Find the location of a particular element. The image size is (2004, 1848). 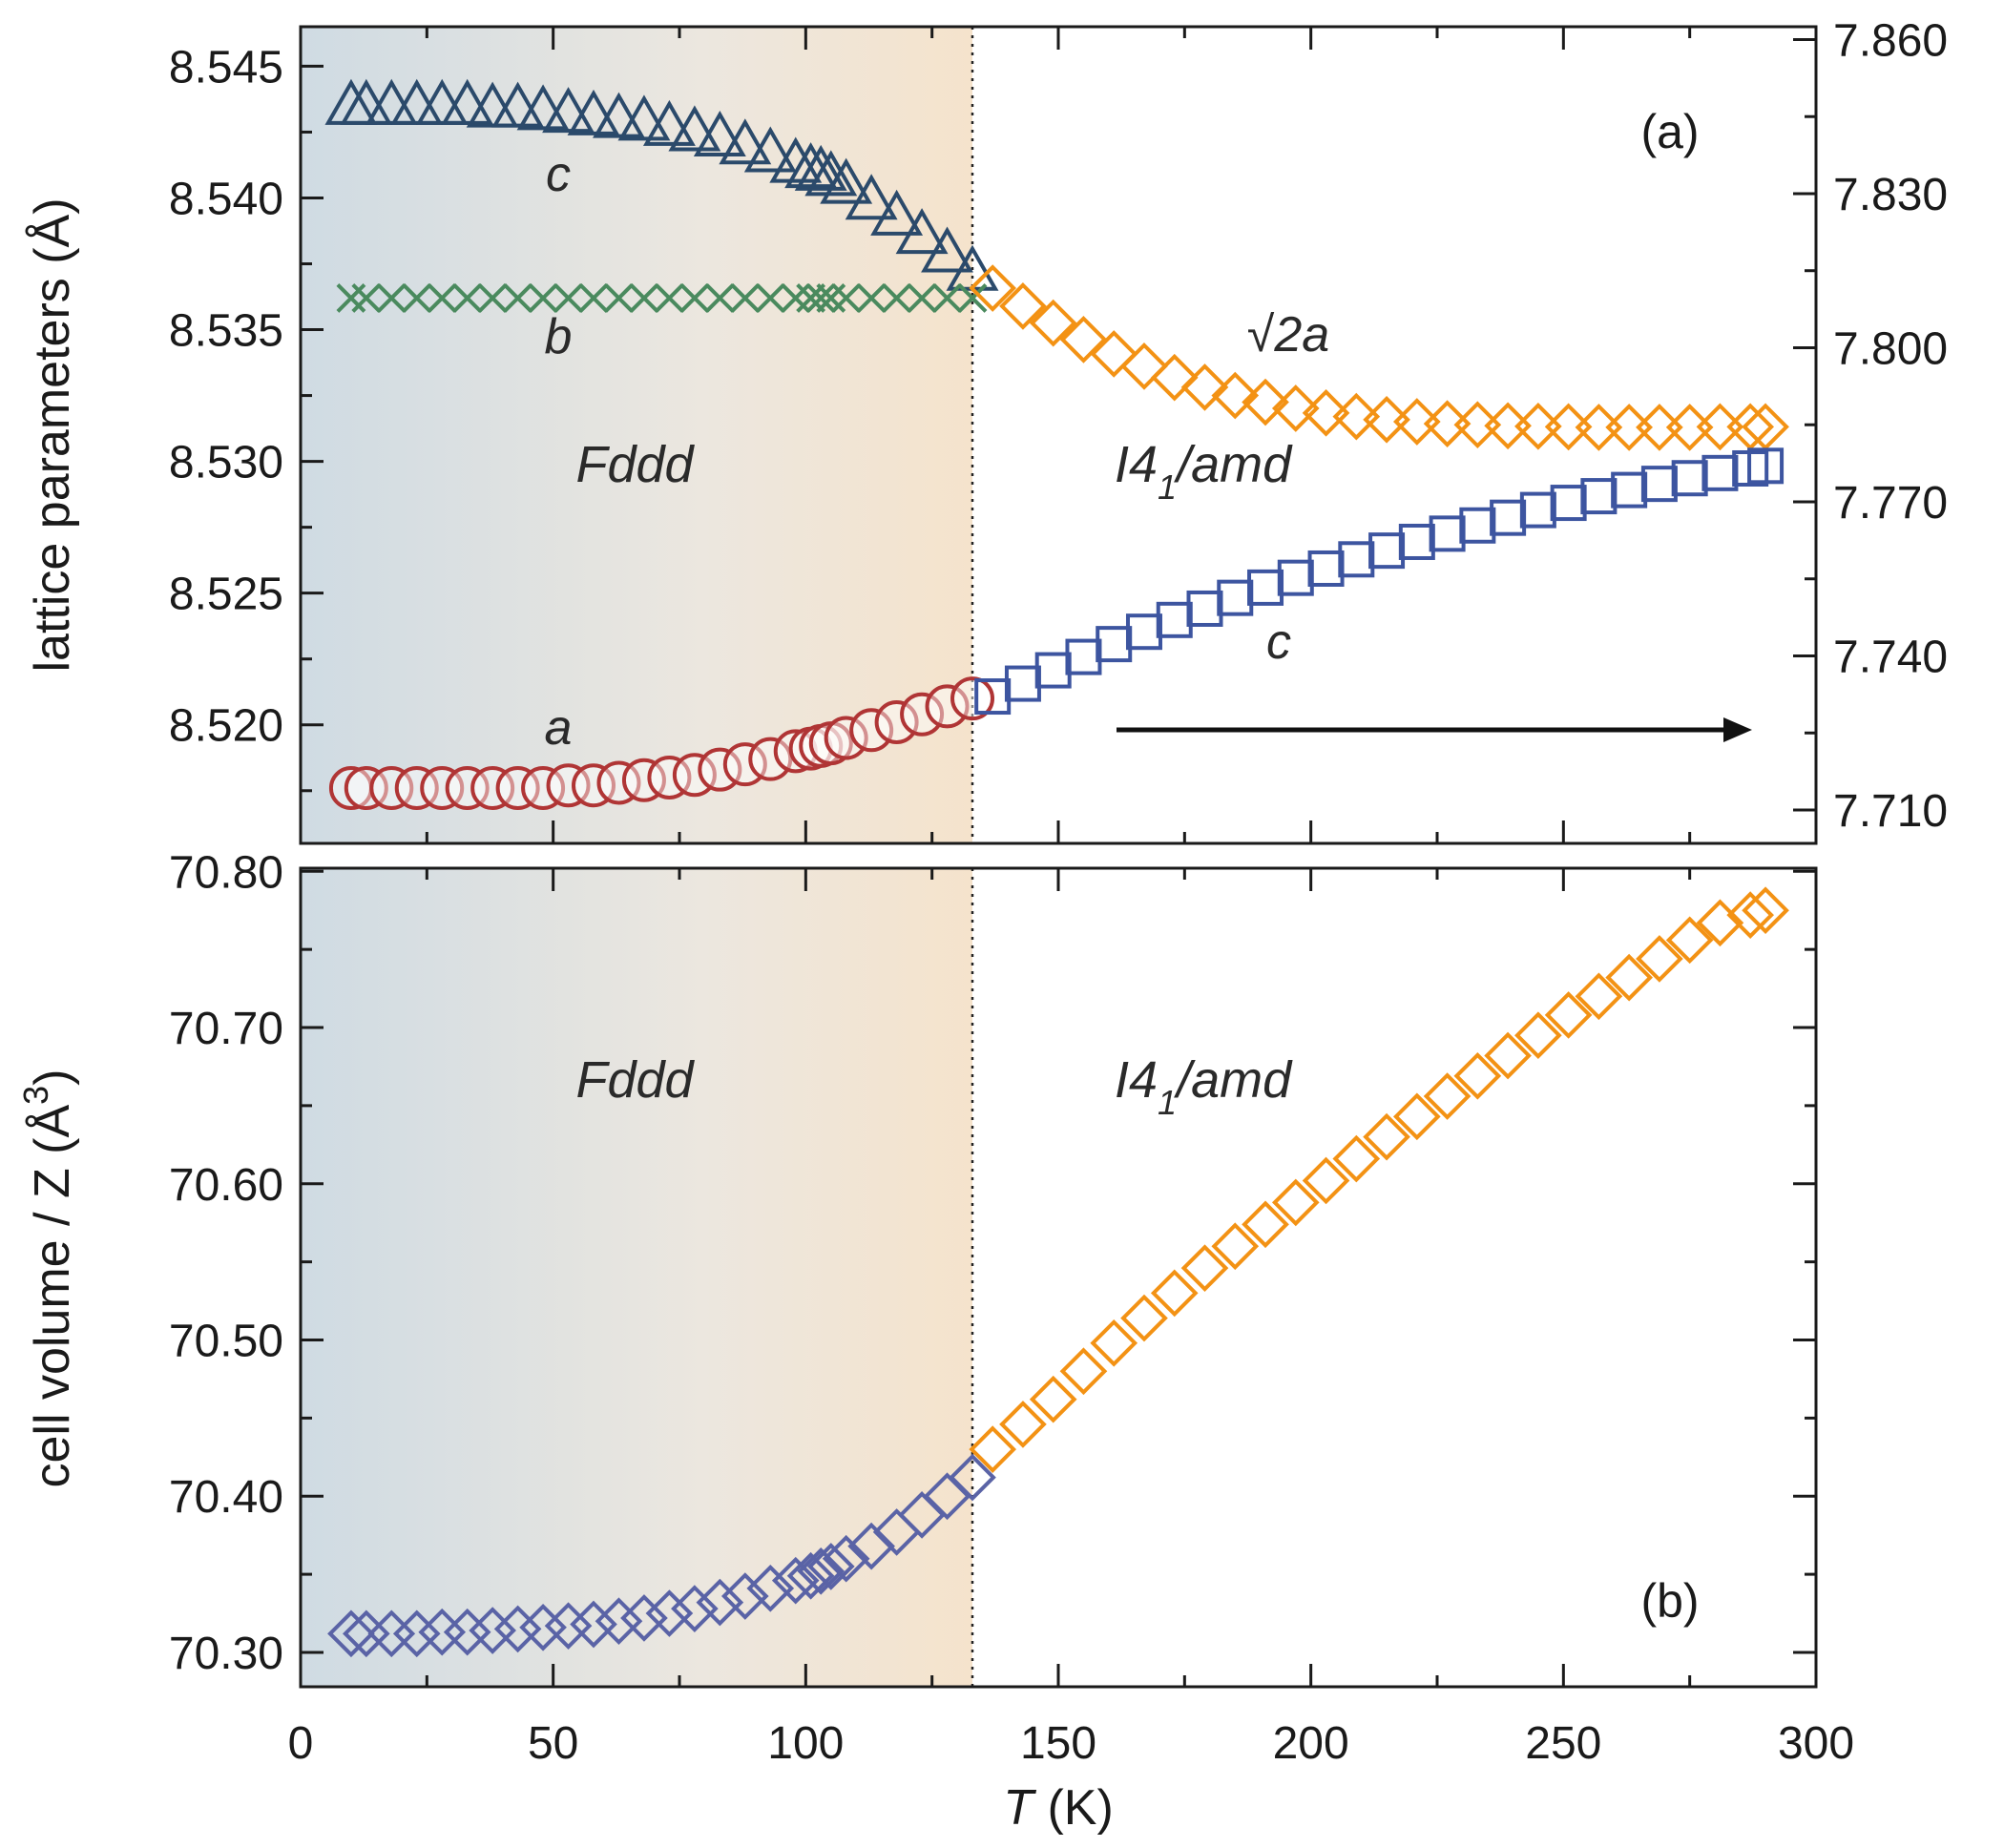

y-tick-label: 8.535 is located at coordinates (226, 331).